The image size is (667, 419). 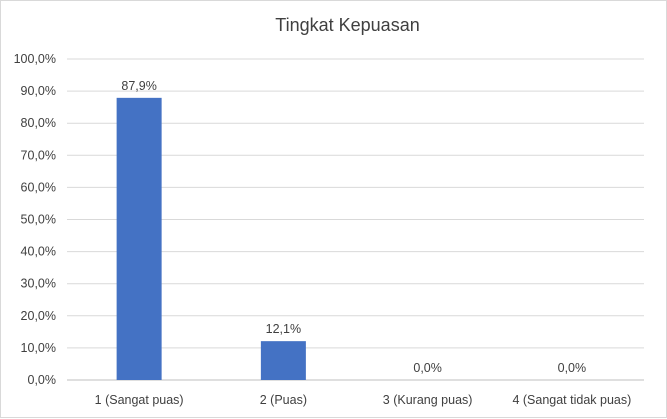 What do you see at coordinates (38, 252) in the screenshot?
I see `y-tick-label: 40,0%` at bounding box center [38, 252].